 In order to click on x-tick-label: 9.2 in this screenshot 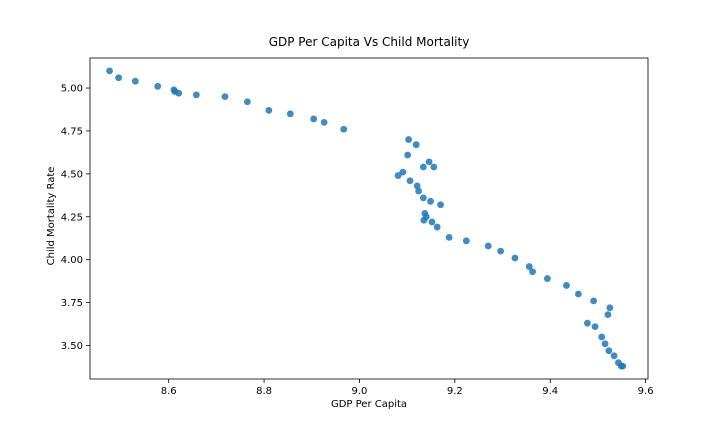, I will do `click(455, 391)`.